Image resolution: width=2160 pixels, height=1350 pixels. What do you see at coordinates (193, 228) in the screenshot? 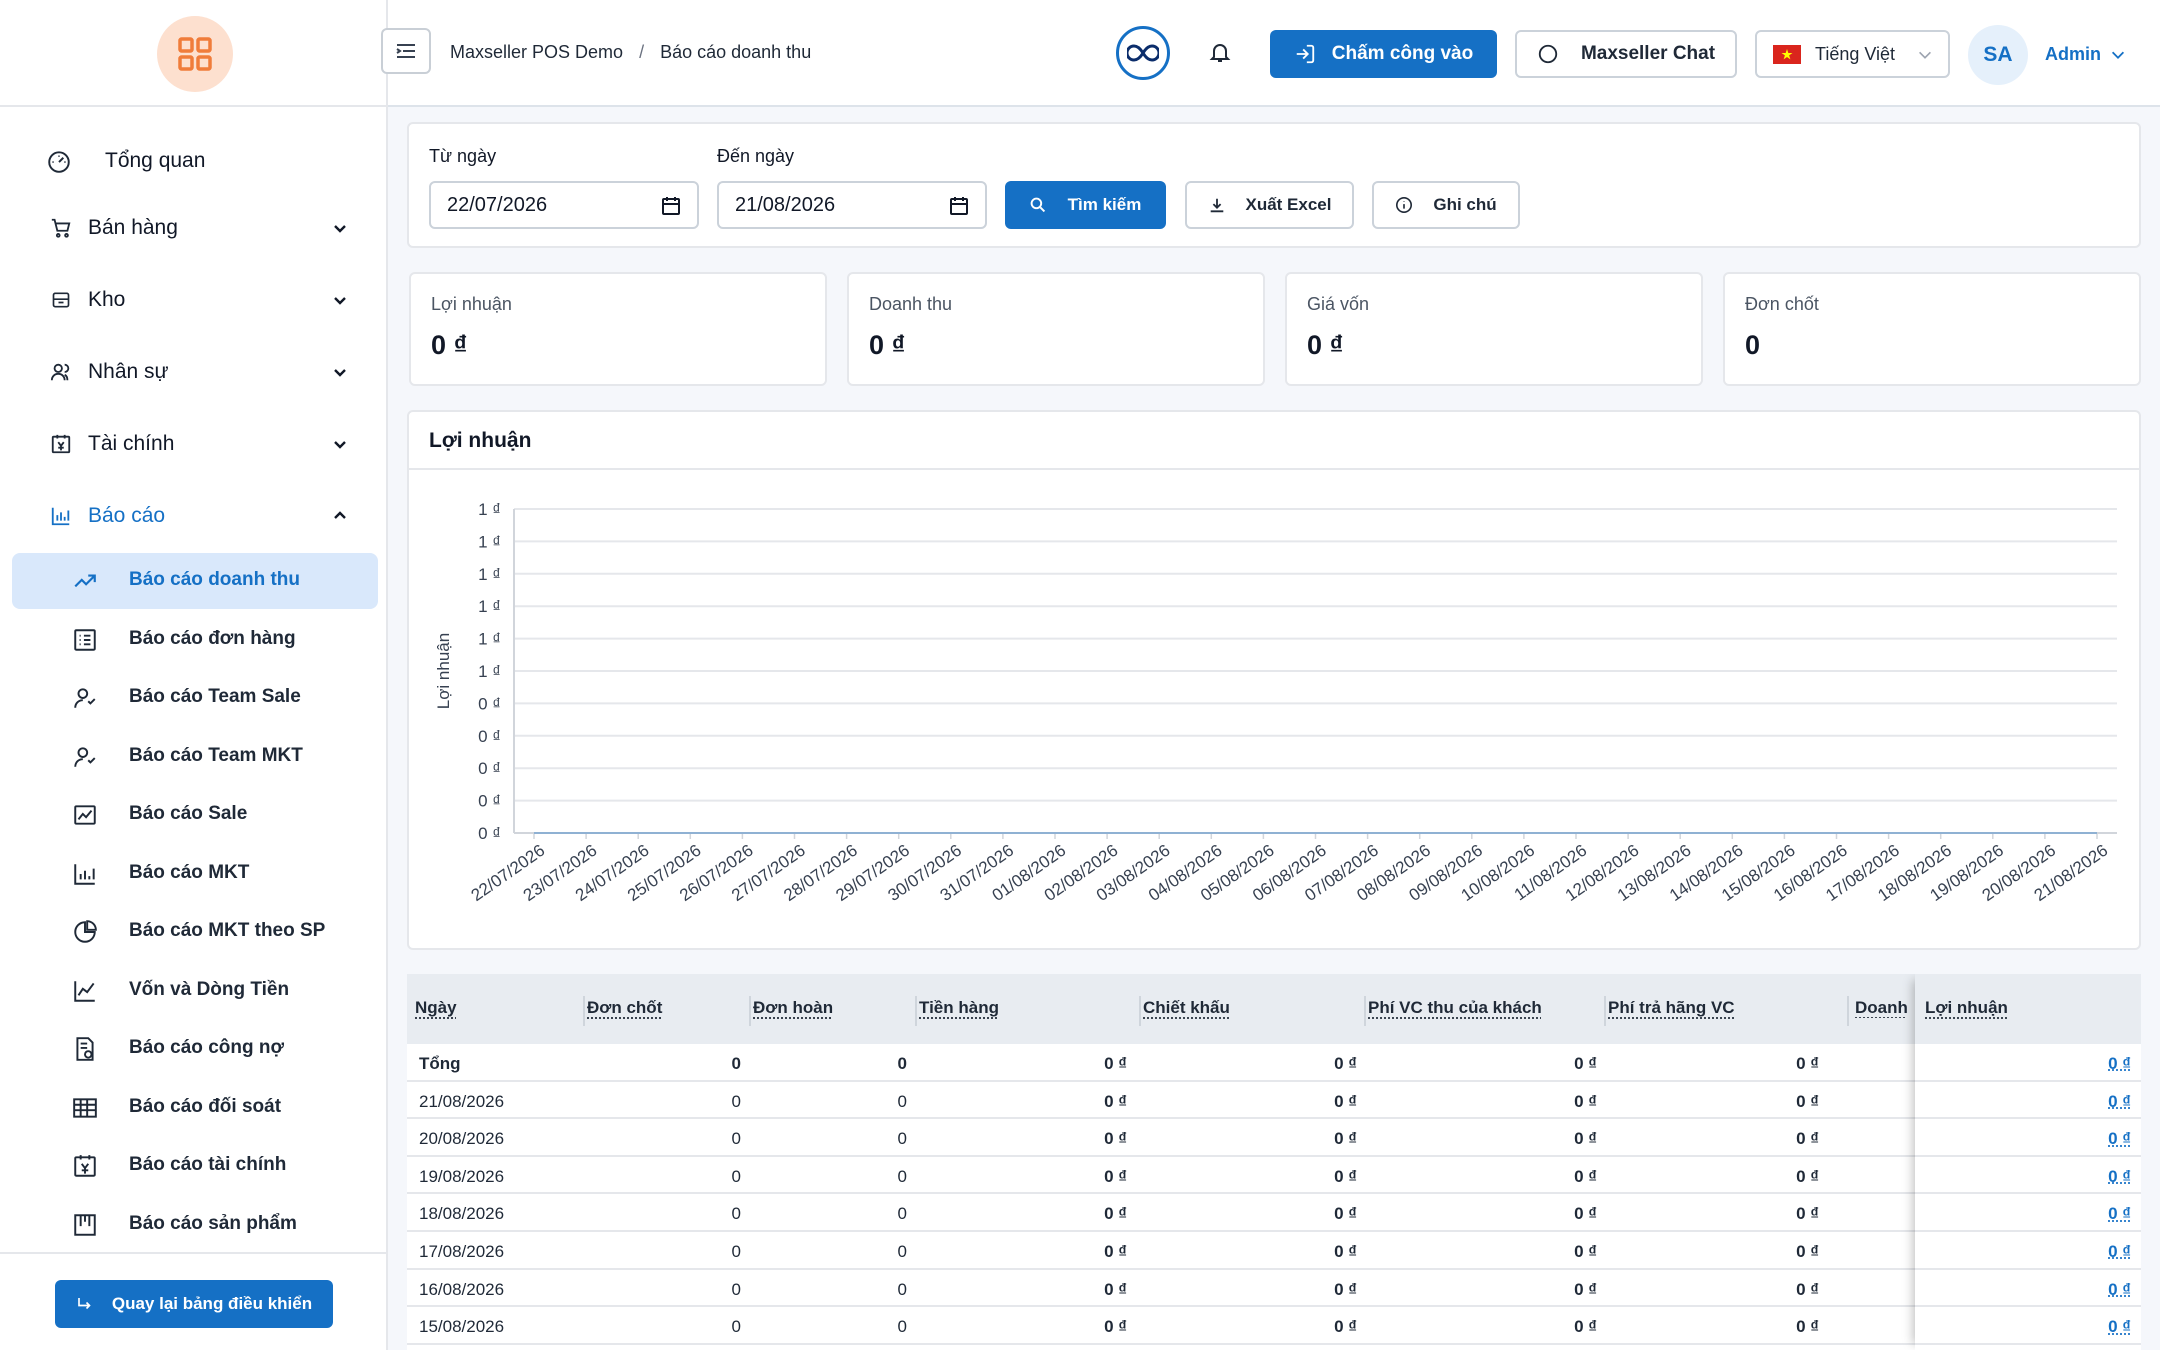
I see `sidebar-item-sales: Bán hàng` at bounding box center [193, 228].